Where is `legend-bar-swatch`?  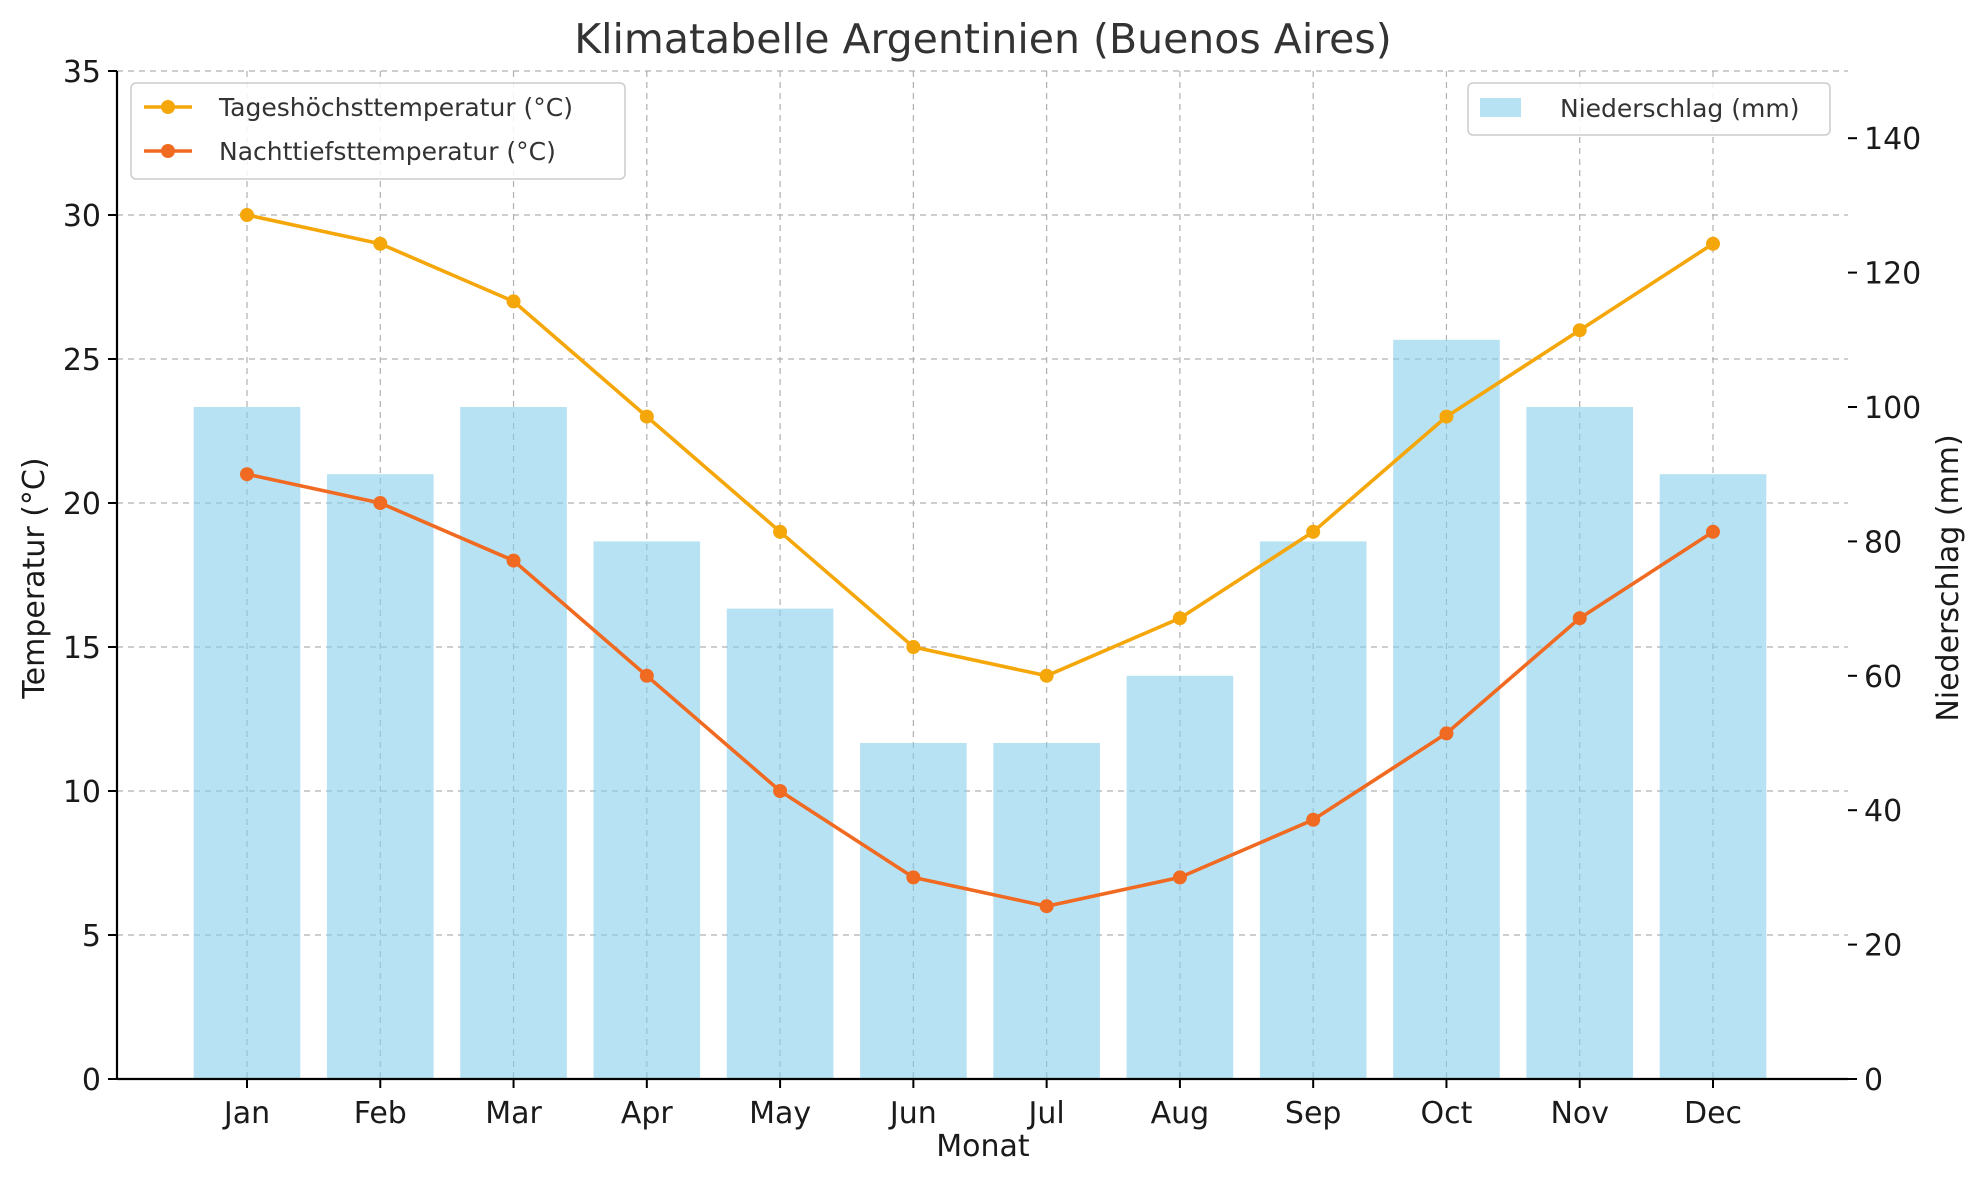 legend-bar-swatch is located at coordinates (1500, 107).